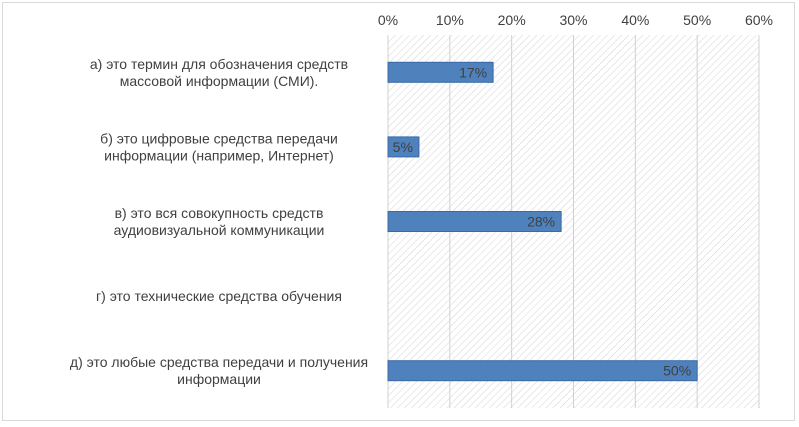  I want to click on category-label-line: массовой информации (СМИ)., so click(219, 81).